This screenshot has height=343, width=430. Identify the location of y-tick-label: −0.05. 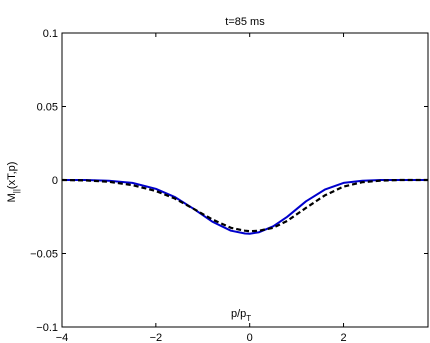
(44, 255).